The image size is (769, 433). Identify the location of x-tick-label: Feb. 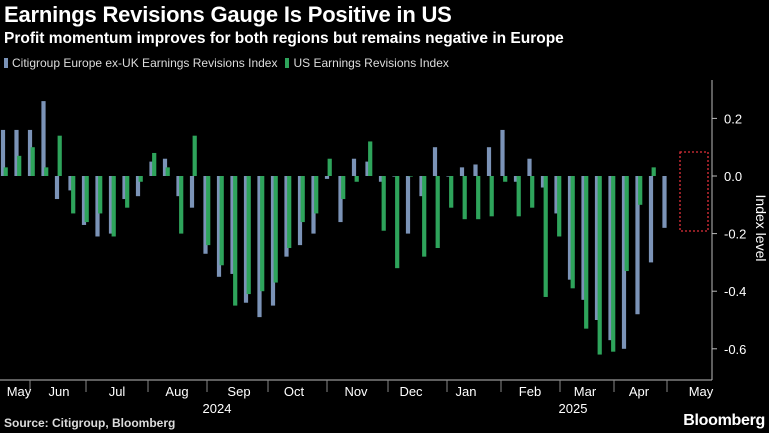
(530, 391).